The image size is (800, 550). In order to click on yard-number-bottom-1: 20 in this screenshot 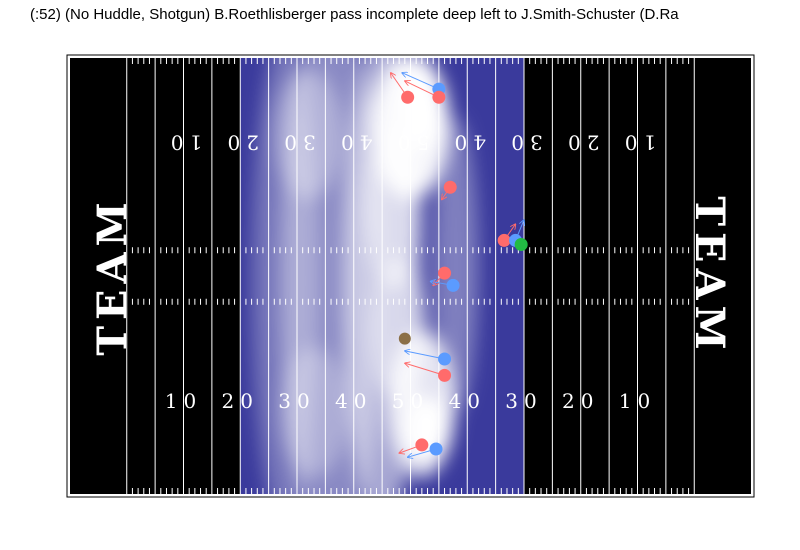, I will do `click(240, 401)`.